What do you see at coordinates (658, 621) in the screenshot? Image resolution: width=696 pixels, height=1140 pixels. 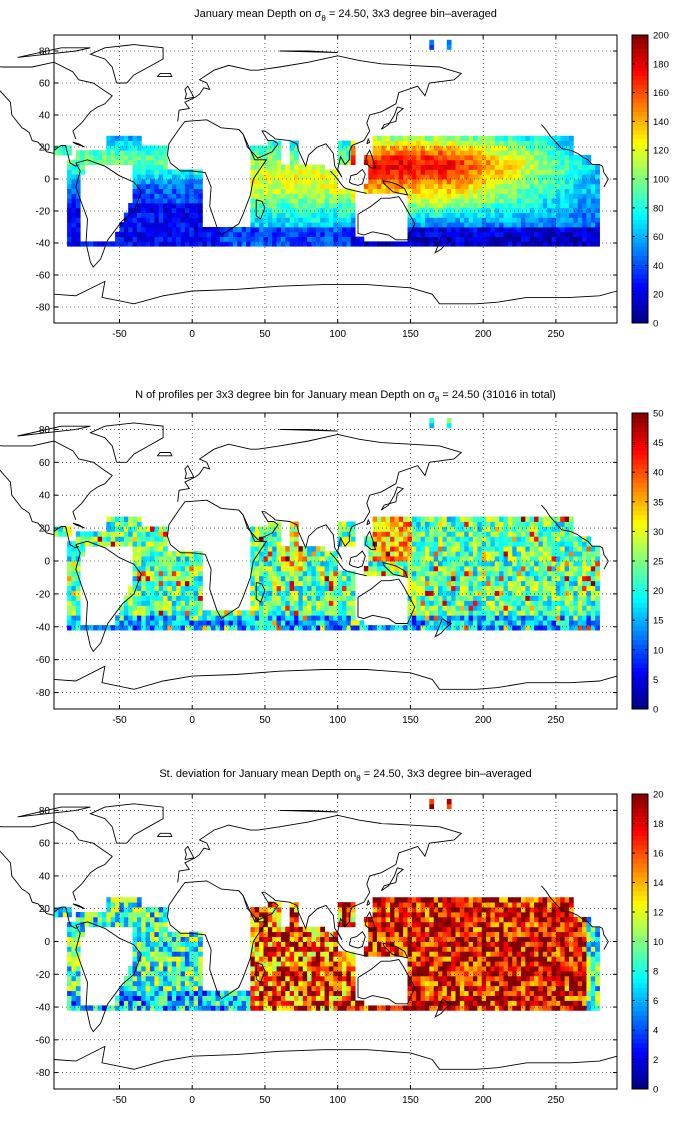 I see `colorbar-tick-label: 15` at bounding box center [658, 621].